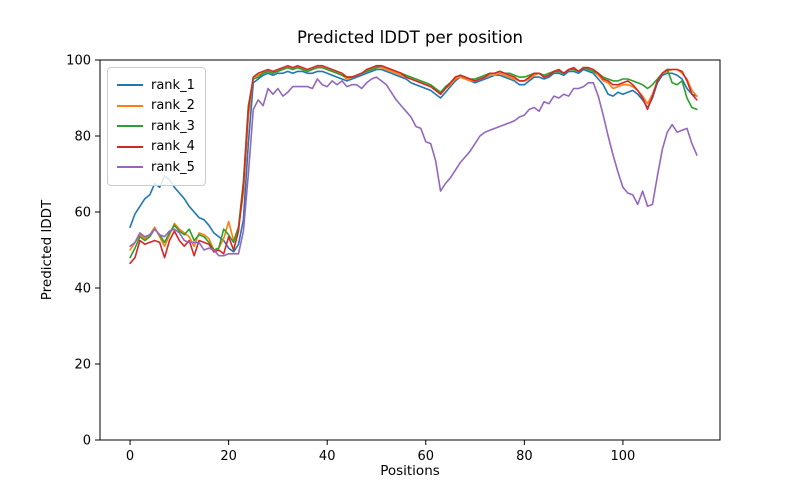 This screenshot has width=800, height=500. What do you see at coordinates (173, 167) in the screenshot?
I see `legend-label: rank_5` at bounding box center [173, 167].